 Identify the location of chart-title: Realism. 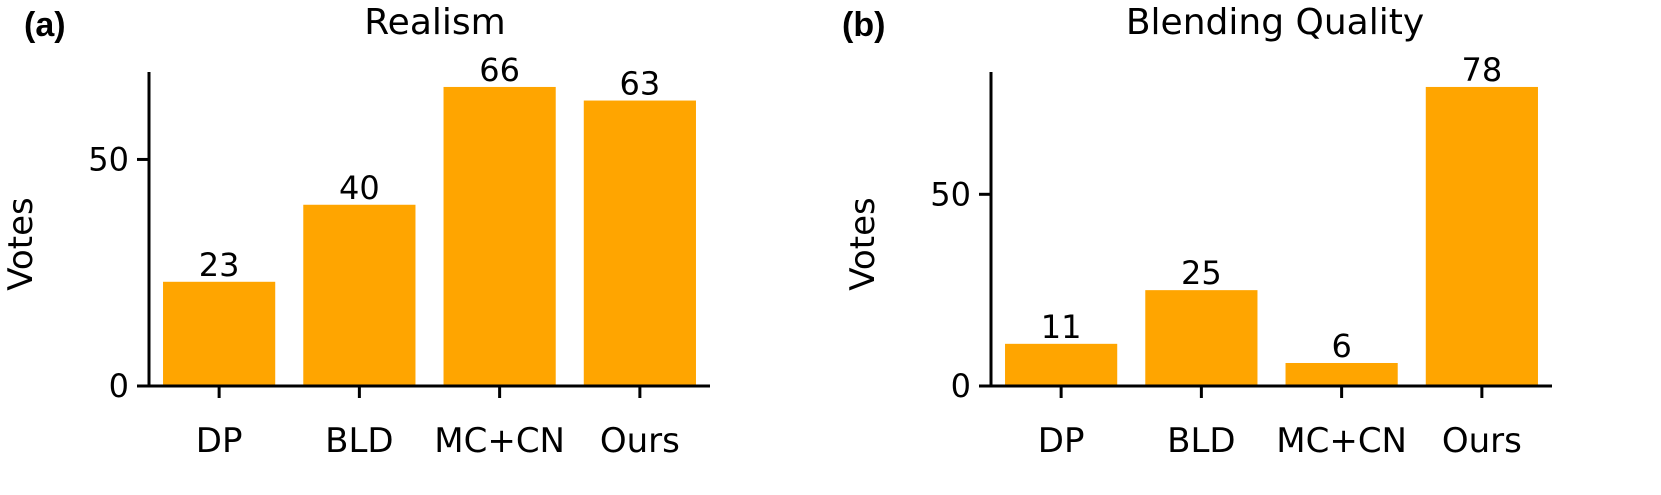
(434, 22).